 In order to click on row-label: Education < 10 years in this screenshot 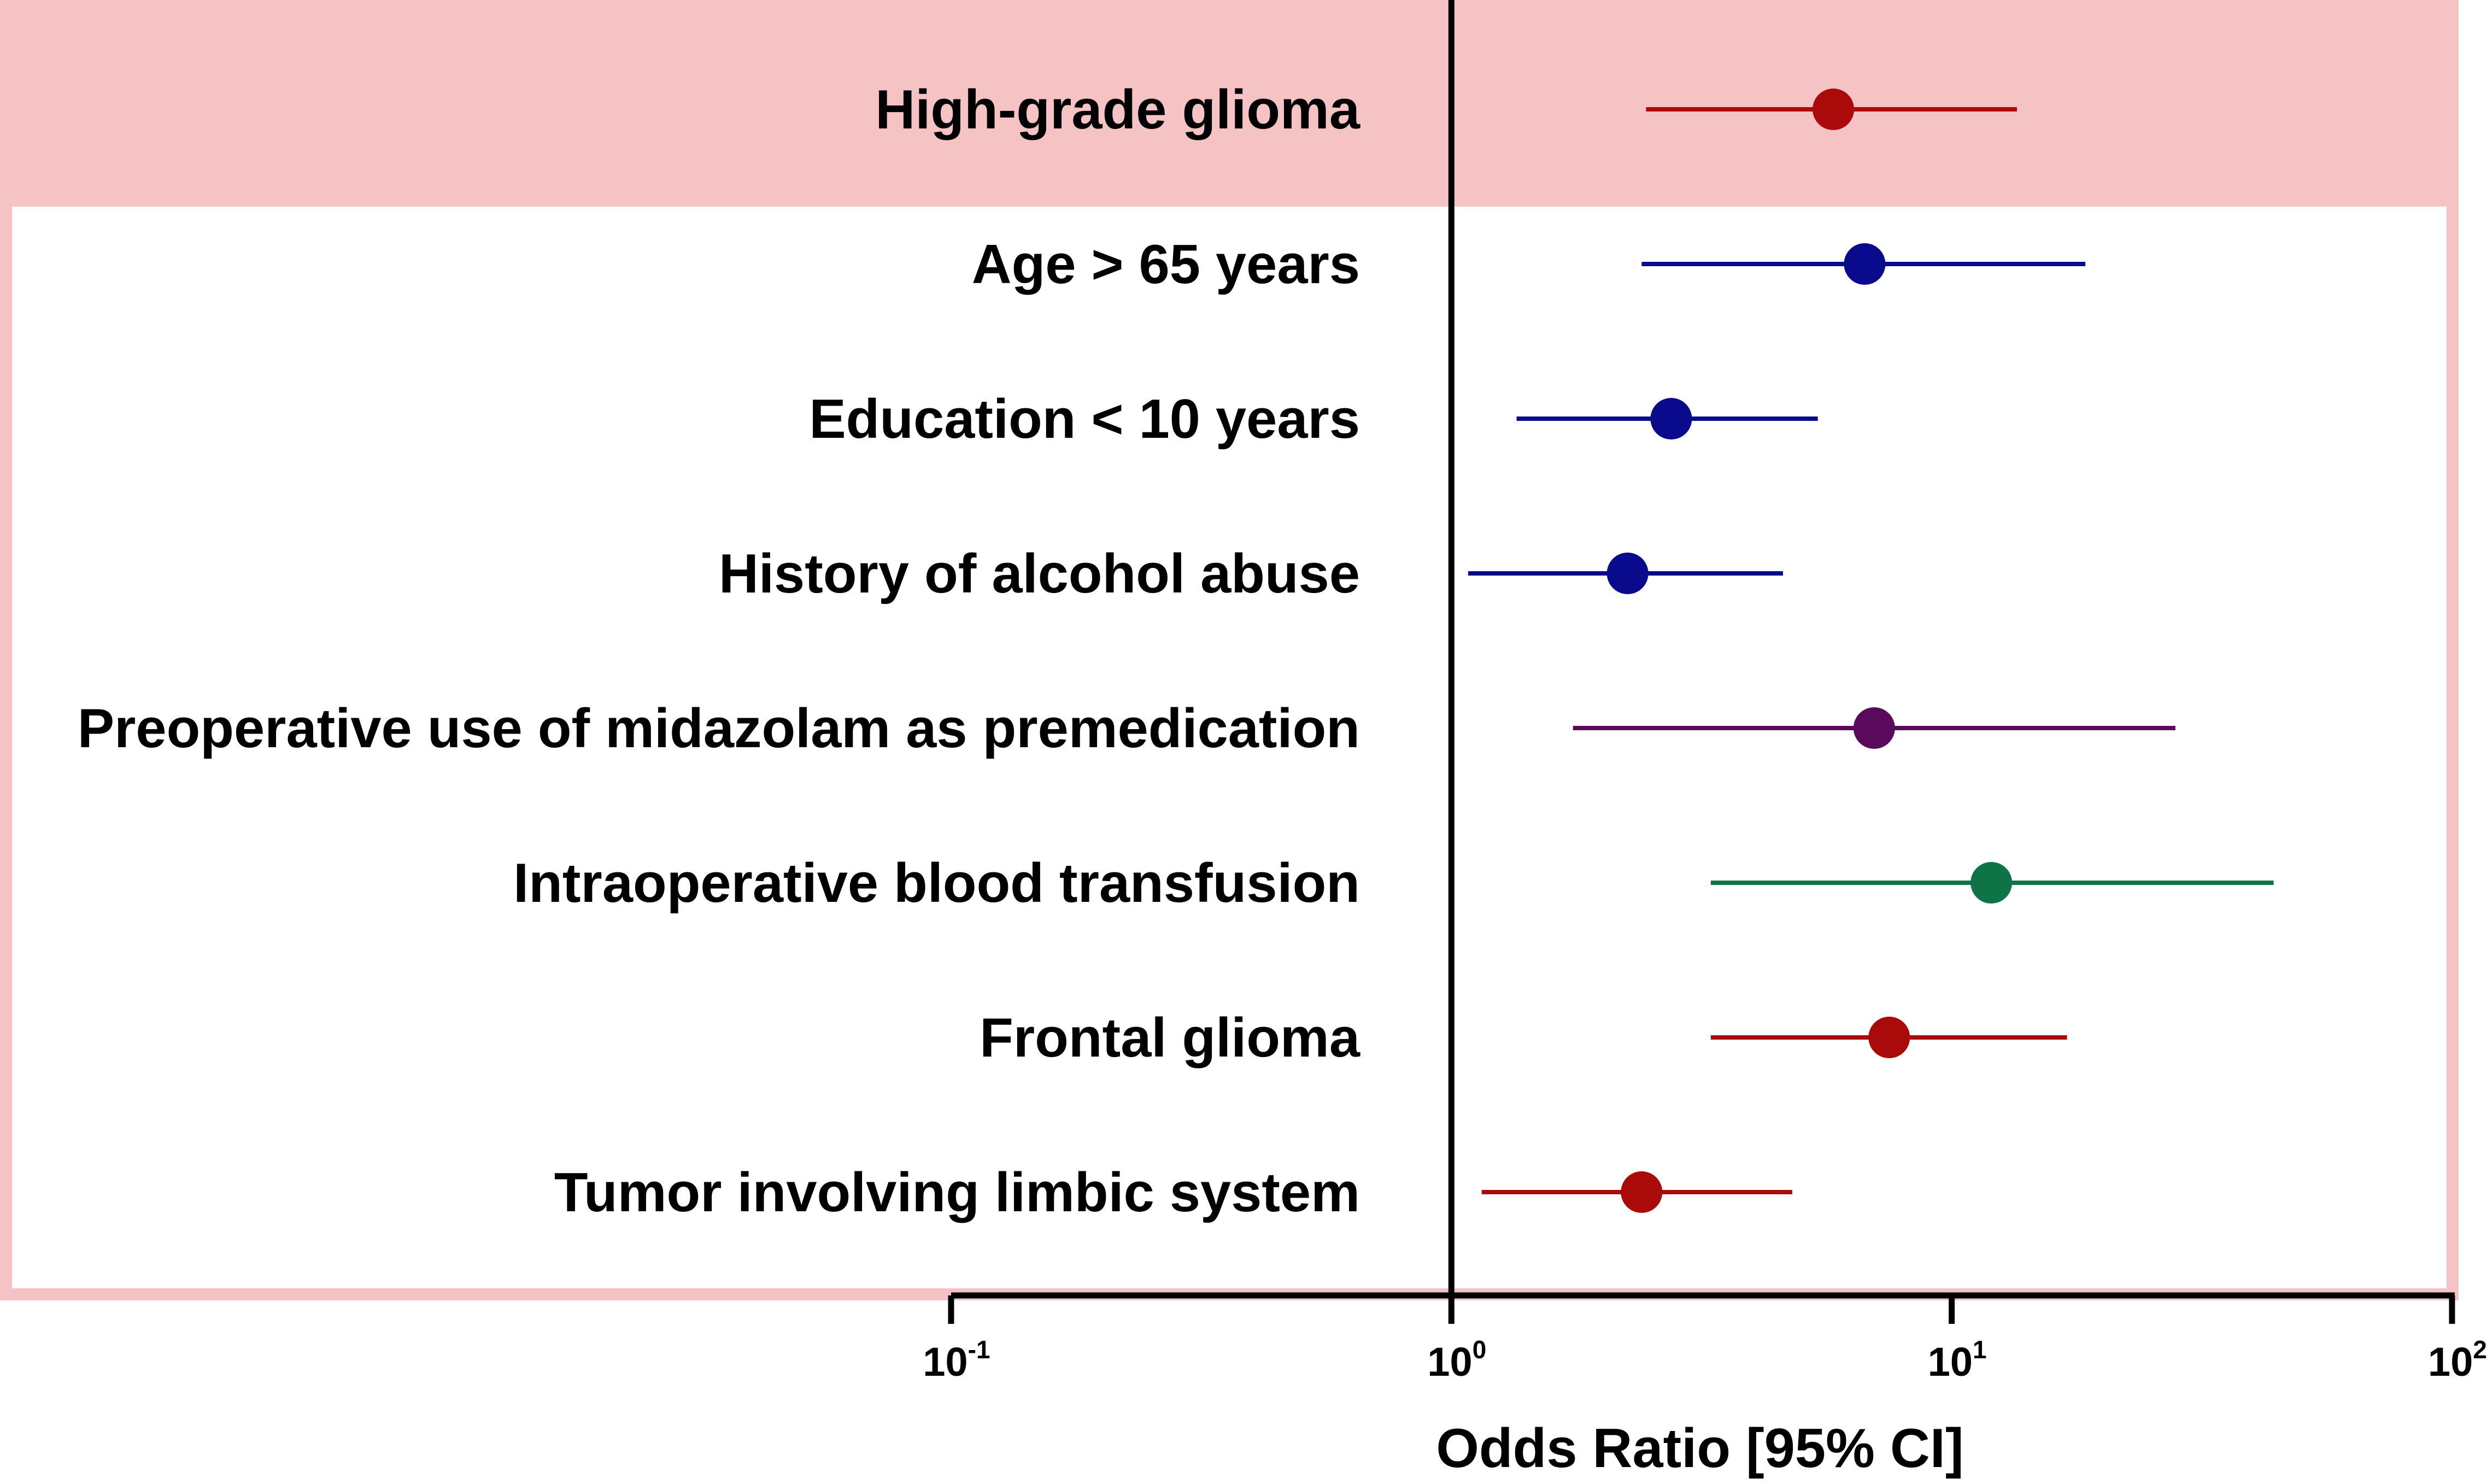, I will do `click(1084, 419)`.